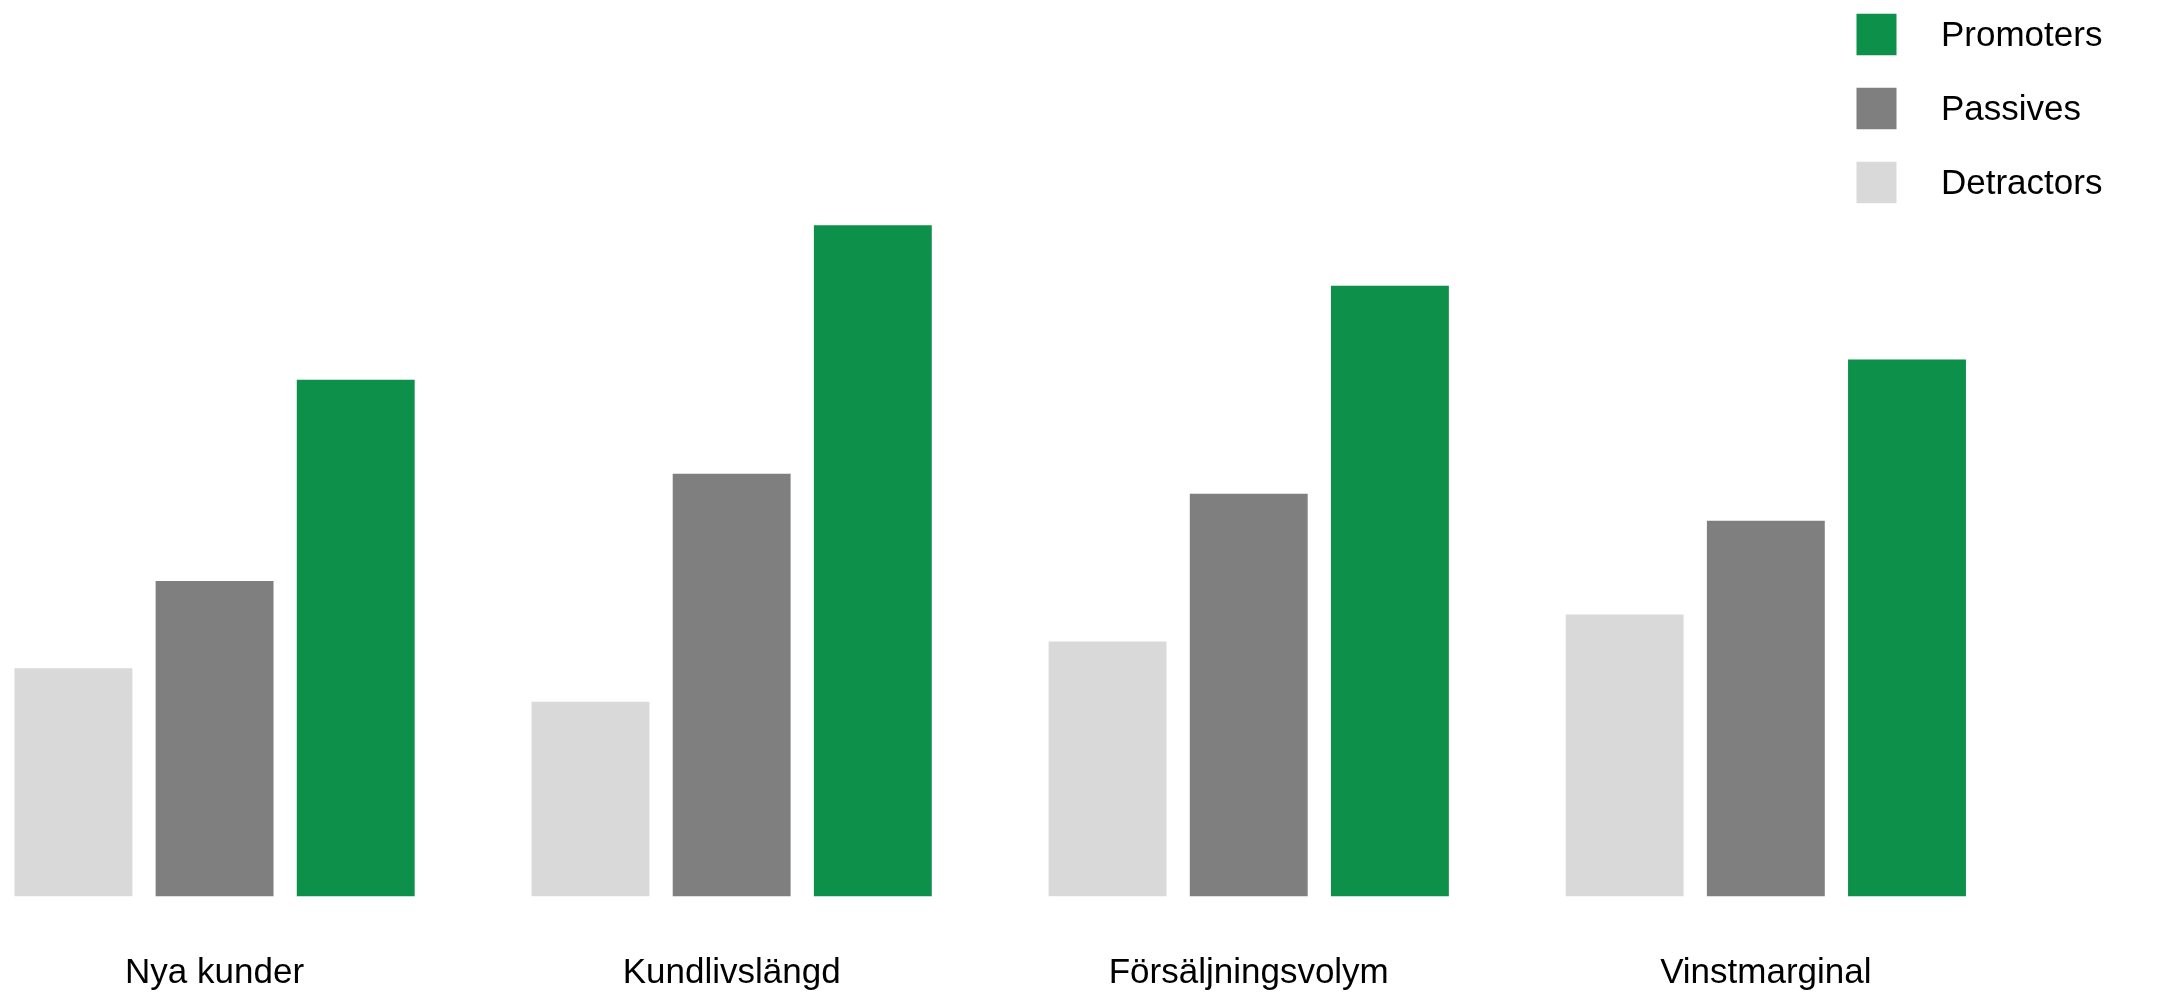 Image resolution: width=2179 pixels, height=996 pixels. I want to click on x-tick-label: Försäljningsvolym, so click(1248, 970).